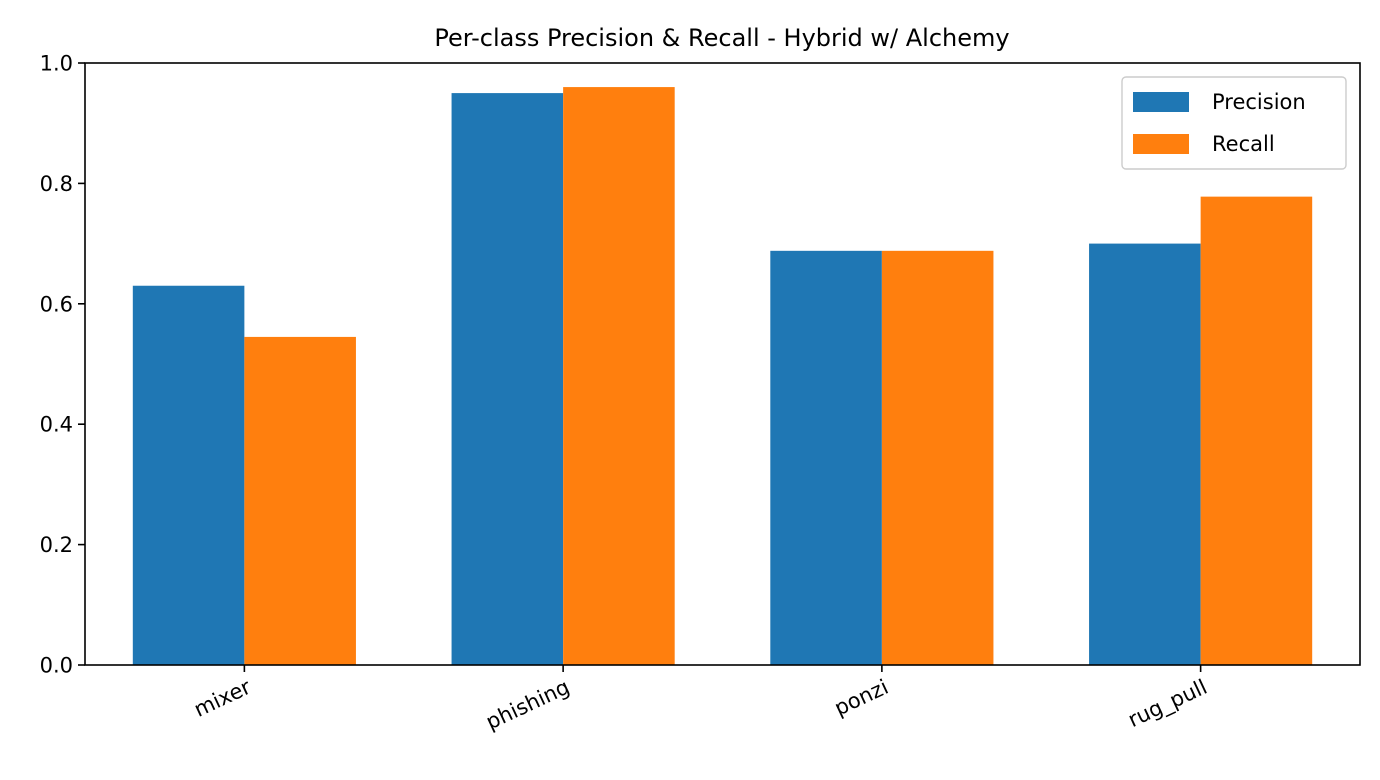 This screenshot has width=1380, height=780. What do you see at coordinates (56, 666) in the screenshot?
I see `y-tick-label: 0.0` at bounding box center [56, 666].